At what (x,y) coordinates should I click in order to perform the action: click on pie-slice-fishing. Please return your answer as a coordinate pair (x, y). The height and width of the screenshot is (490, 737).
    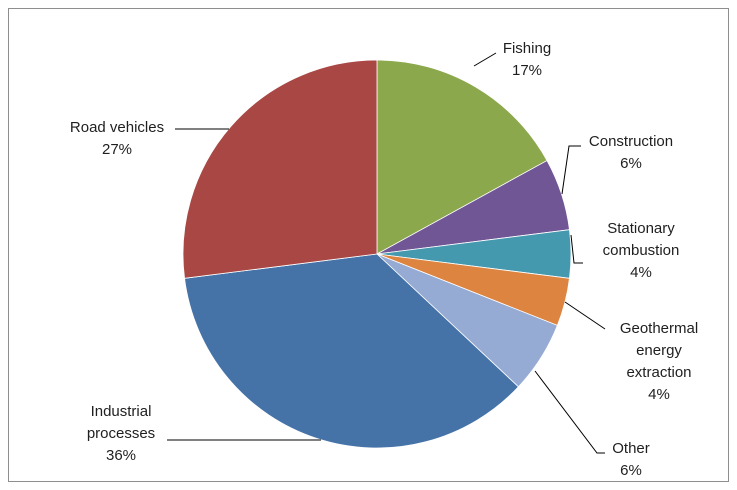
    Looking at the image, I should click on (462, 157).